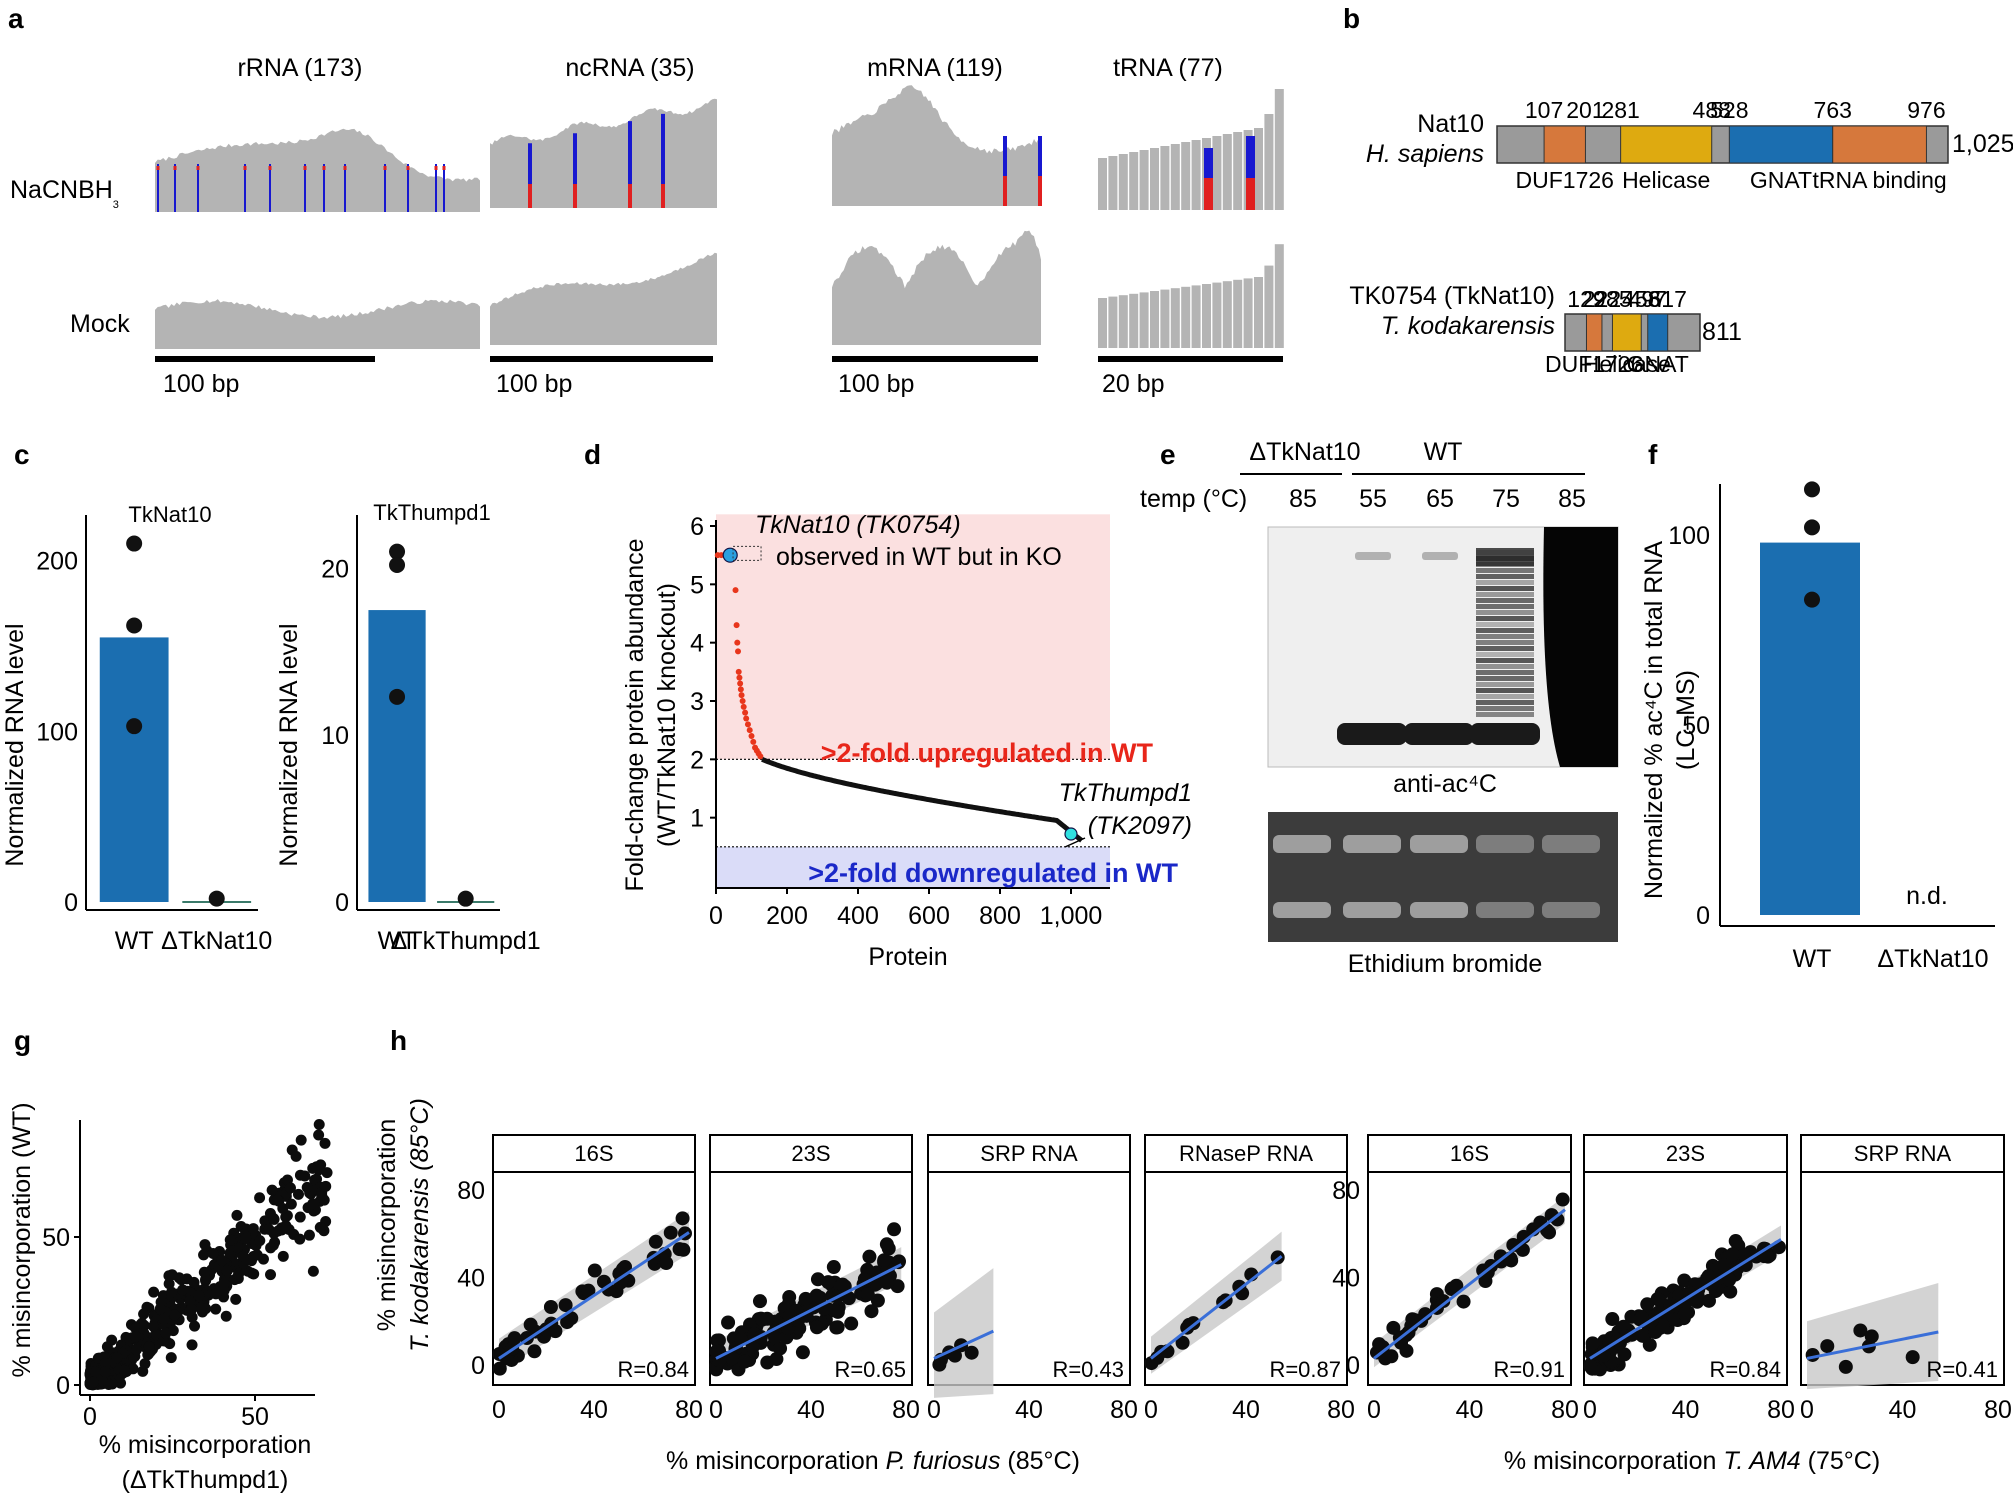 The height and width of the screenshot is (1495, 2013). I want to click on residue-position: 285, so click(1612, 299).